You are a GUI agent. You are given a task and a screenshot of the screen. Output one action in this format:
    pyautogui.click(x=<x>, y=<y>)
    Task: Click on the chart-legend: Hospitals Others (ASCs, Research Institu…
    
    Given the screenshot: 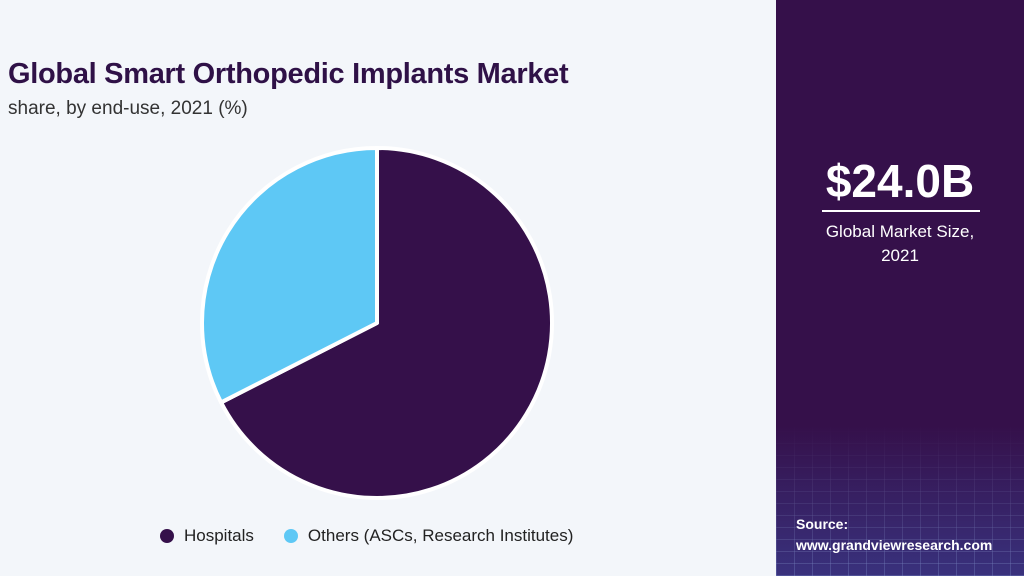 What is the action you would take?
    pyautogui.click(x=381, y=536)
    